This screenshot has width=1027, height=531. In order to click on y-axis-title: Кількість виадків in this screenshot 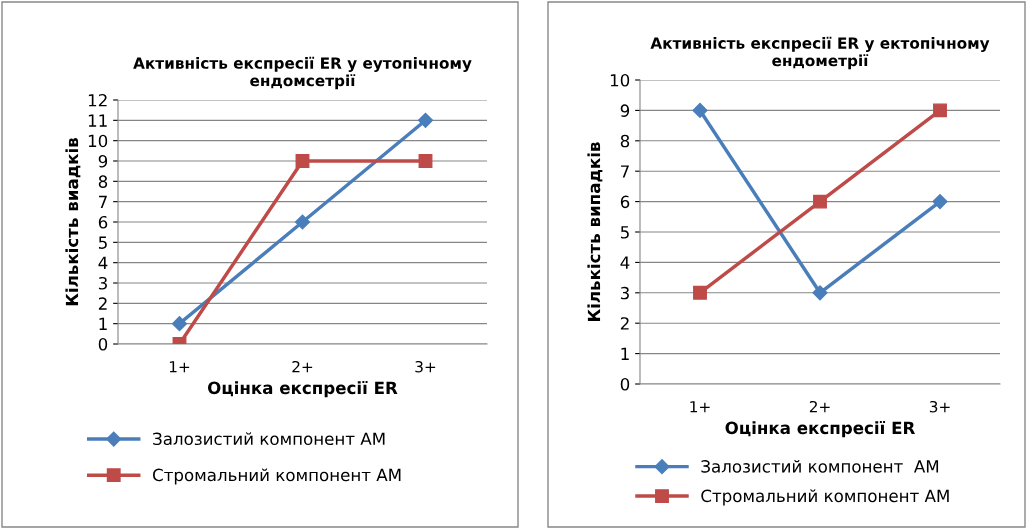, I will do `click(73, 221)`.